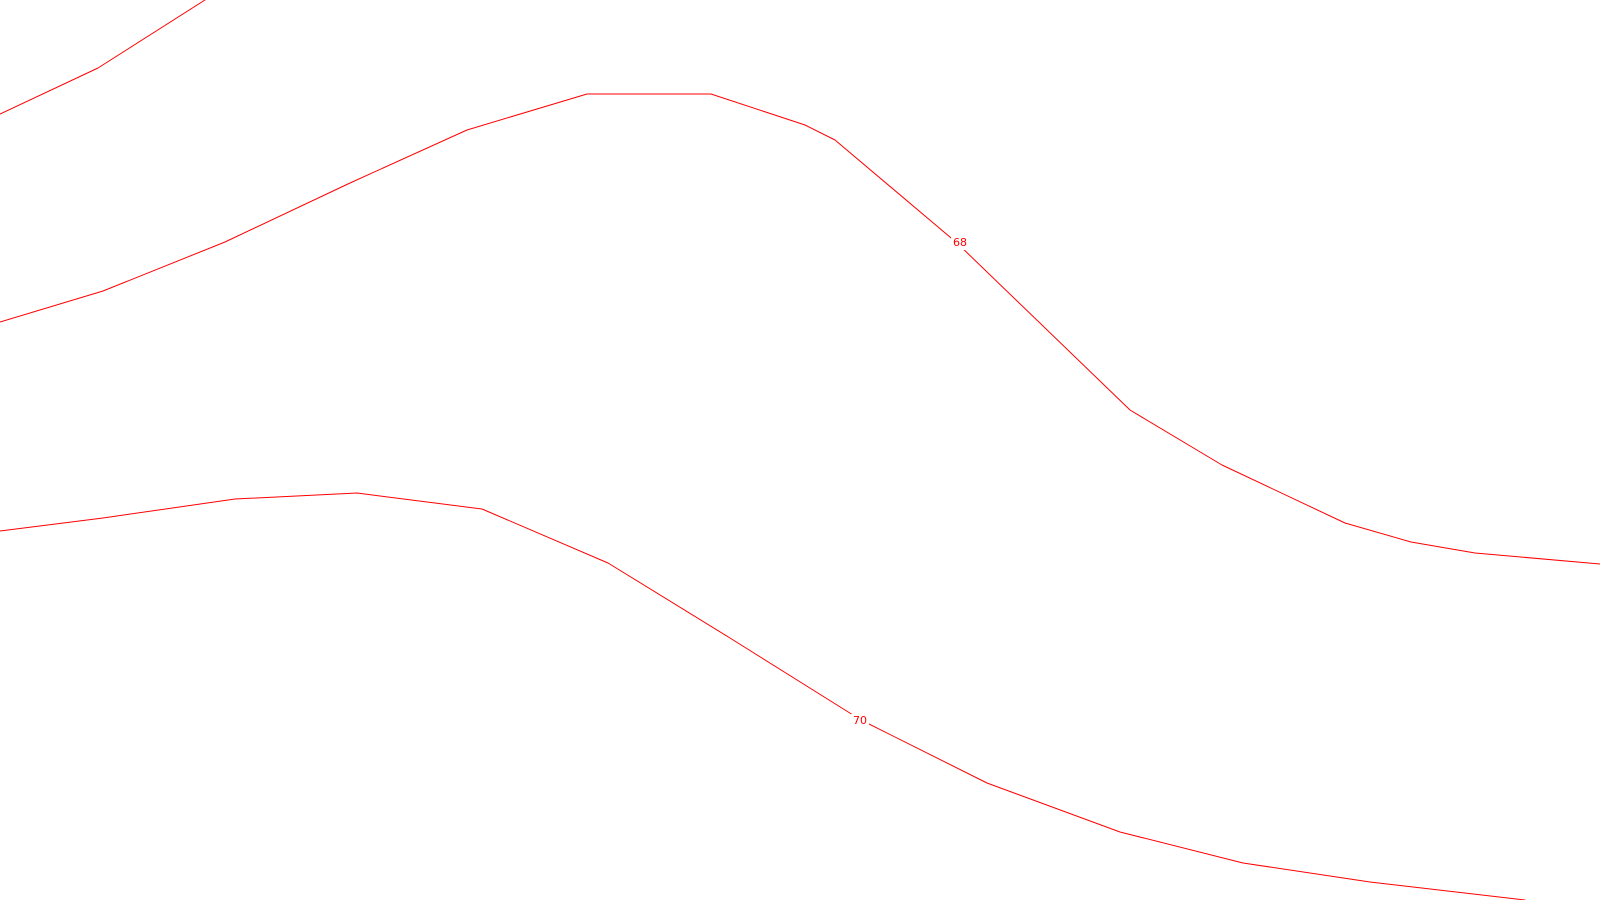 Image resolution: width=1600 pixels, height=905 pixels. I want to click on contour-label-68: 68, so click(960, 243).